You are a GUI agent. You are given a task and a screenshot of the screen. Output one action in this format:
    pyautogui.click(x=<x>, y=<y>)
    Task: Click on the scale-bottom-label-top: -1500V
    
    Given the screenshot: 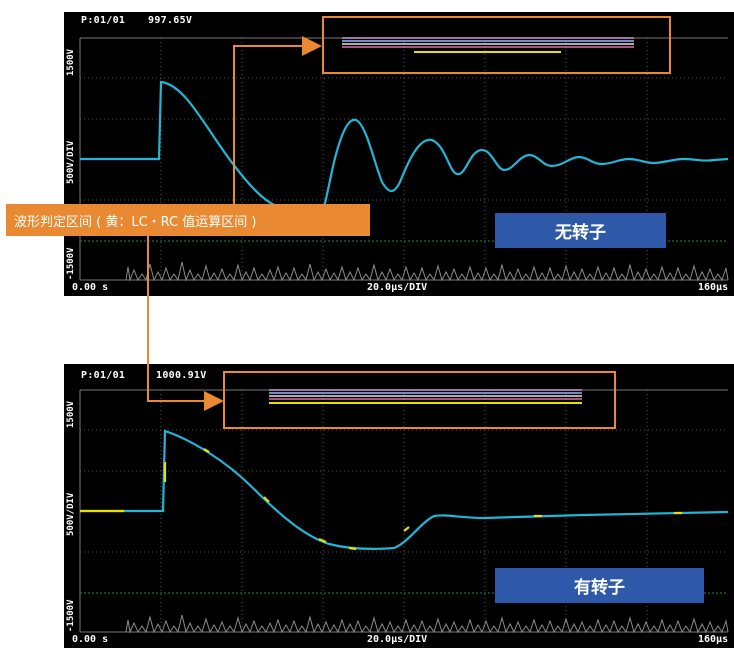 What is the action you would take?
    pyautogui.click(x=71, y=263)
    